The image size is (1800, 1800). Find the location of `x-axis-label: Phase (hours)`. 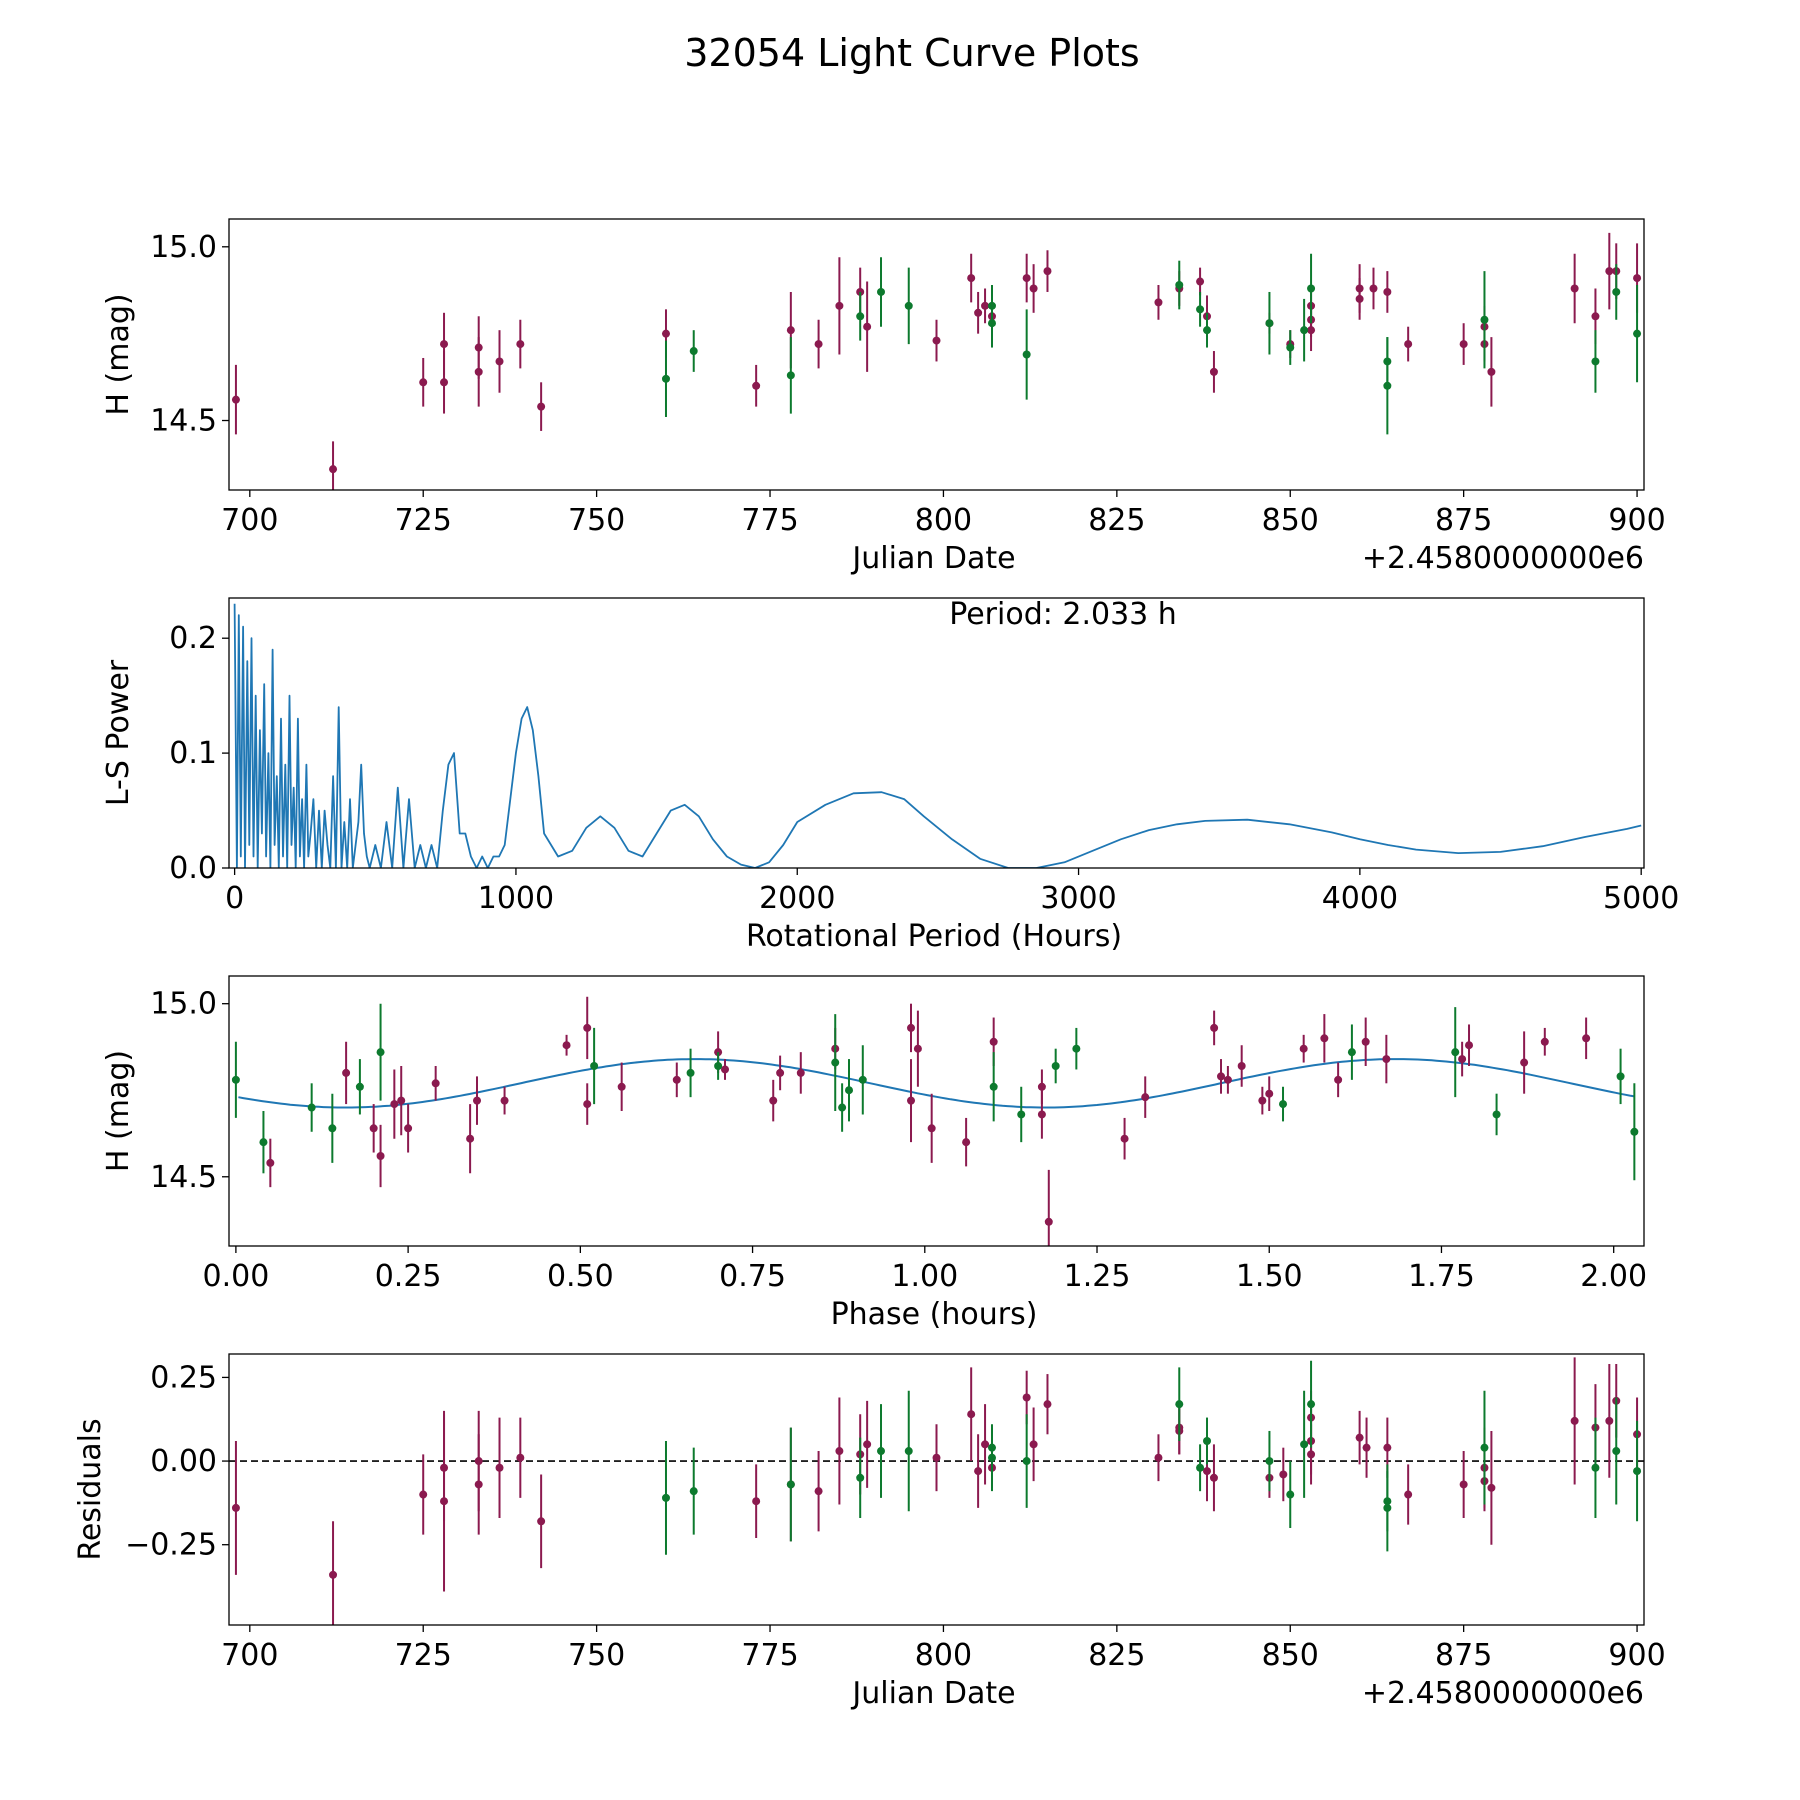

x-axis-label: Phase (hours) is located at coordinates (934, 1314).